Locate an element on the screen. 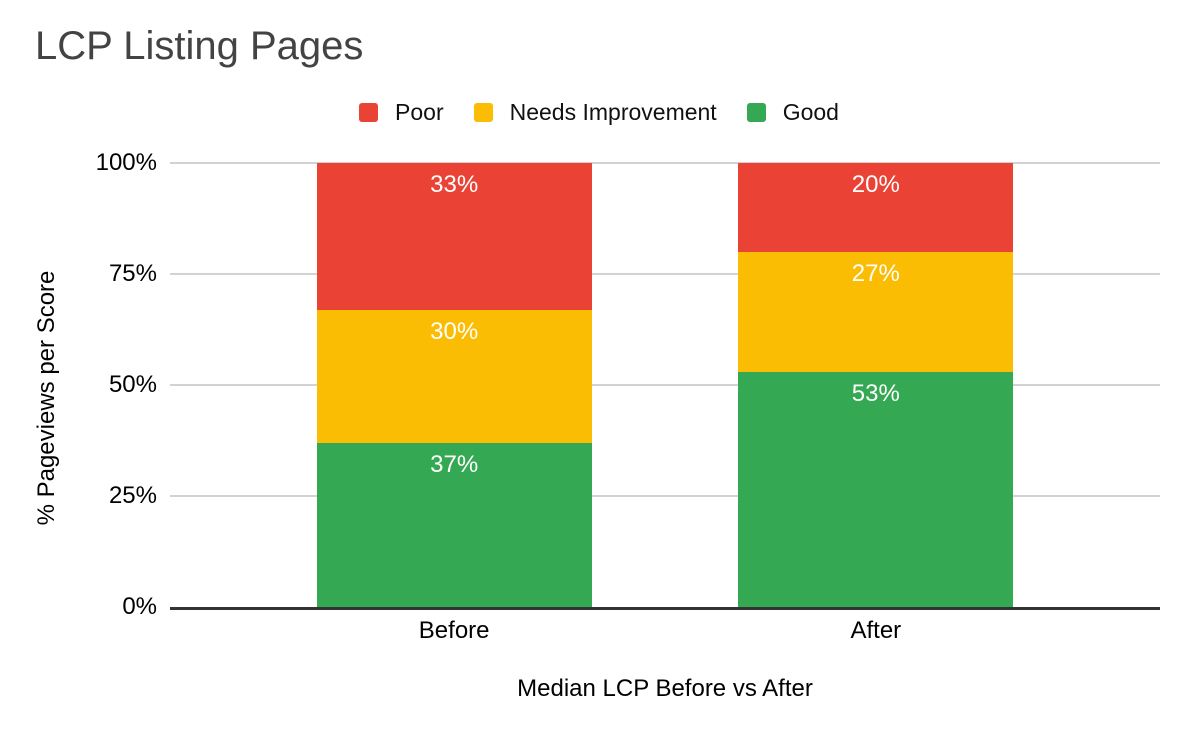 Image resolution: width=1198 pixels, height=740 pixels. legend-label: Poor is located at coordinates (419, 111).